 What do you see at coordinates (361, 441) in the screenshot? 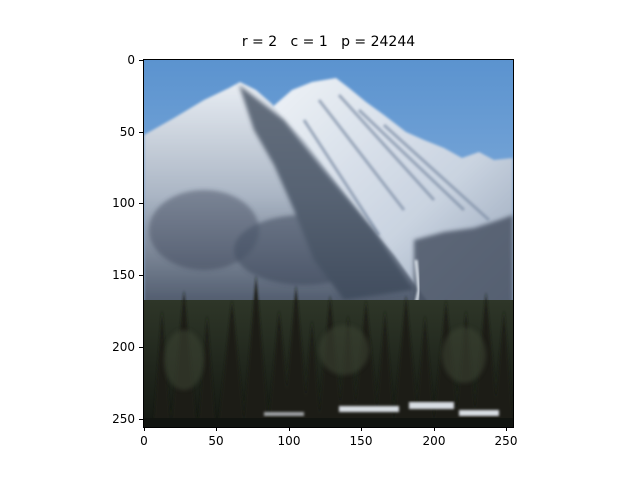
I see `x-tick-label: 150` at bounding box center [361, 441].